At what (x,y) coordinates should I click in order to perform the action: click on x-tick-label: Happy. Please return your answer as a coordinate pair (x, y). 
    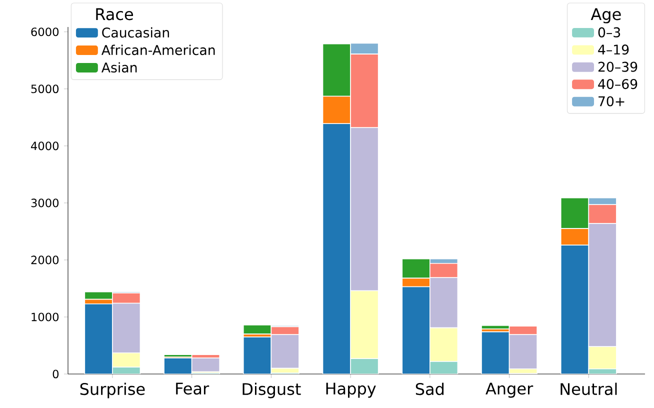
    Looking at the image, I should click on (351, 390).